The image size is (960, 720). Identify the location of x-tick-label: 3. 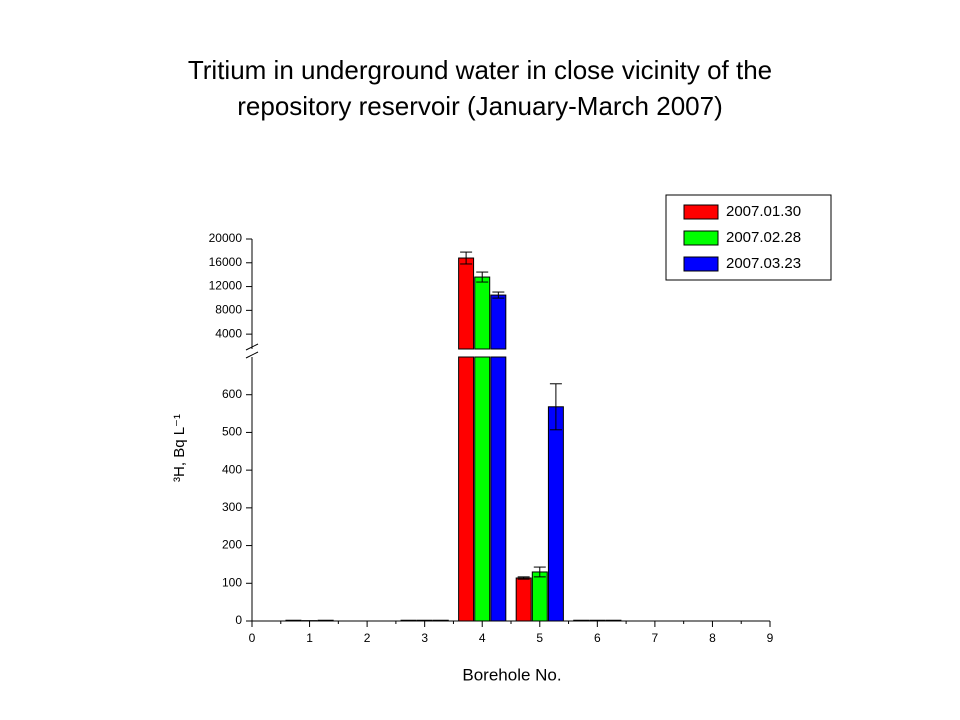
(424, 638).